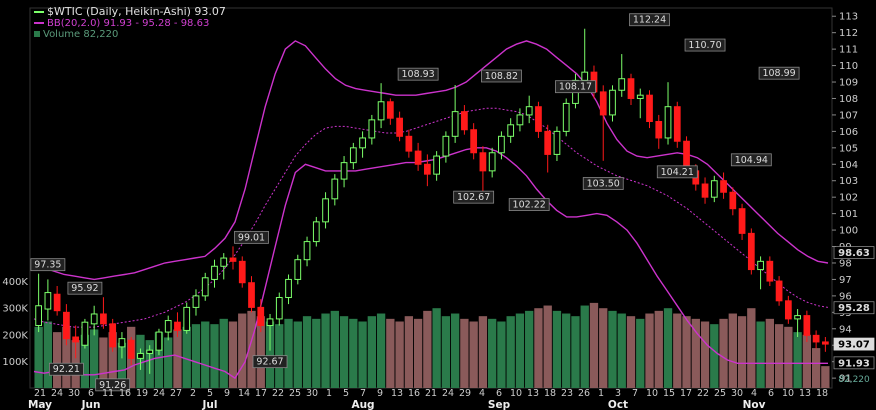  I want to click on x-tick-label: 2, so click(193, 393).